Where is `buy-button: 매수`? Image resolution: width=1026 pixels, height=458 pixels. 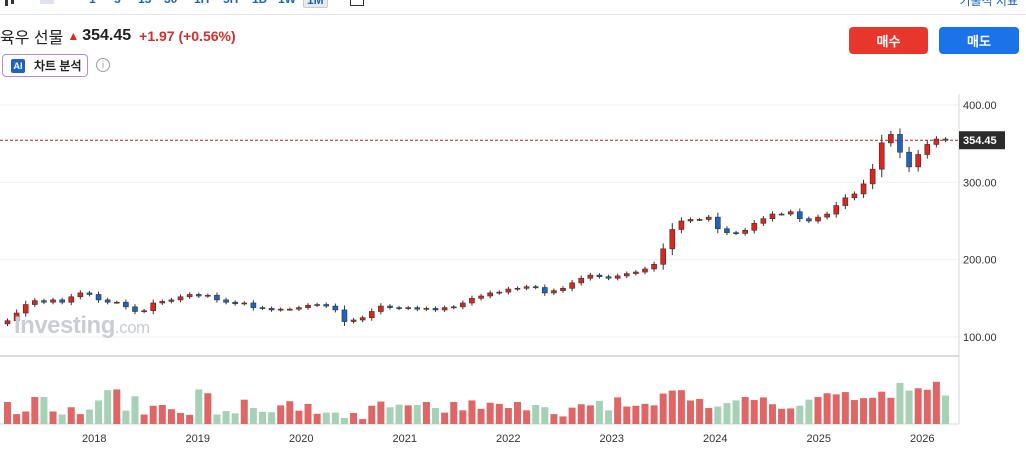
buy-button: 매수 is located at coordinates (888, 40).